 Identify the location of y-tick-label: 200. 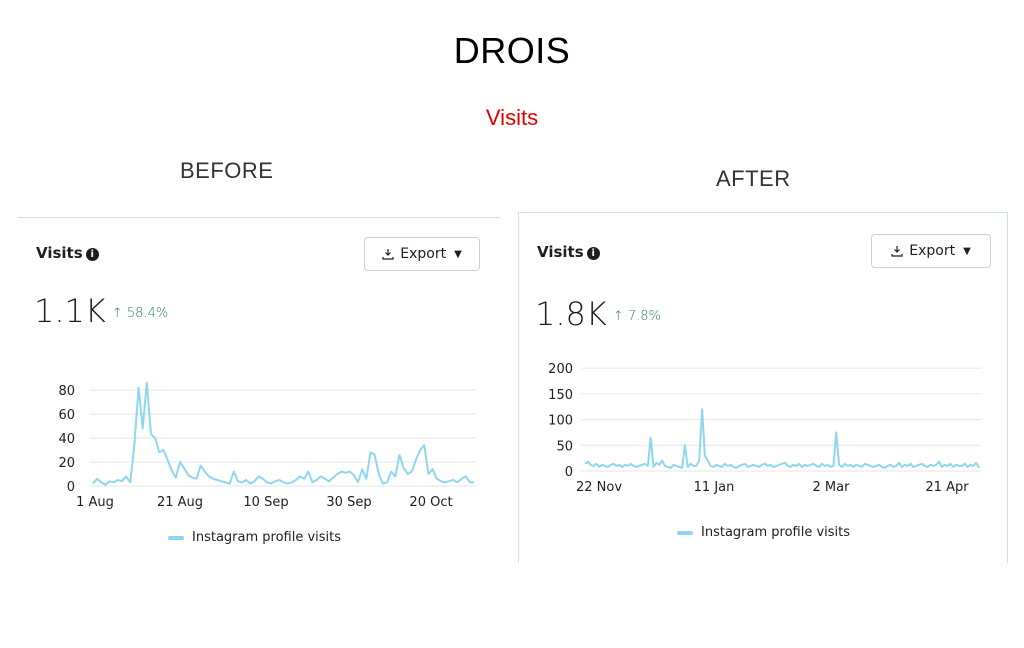
(560, 369).